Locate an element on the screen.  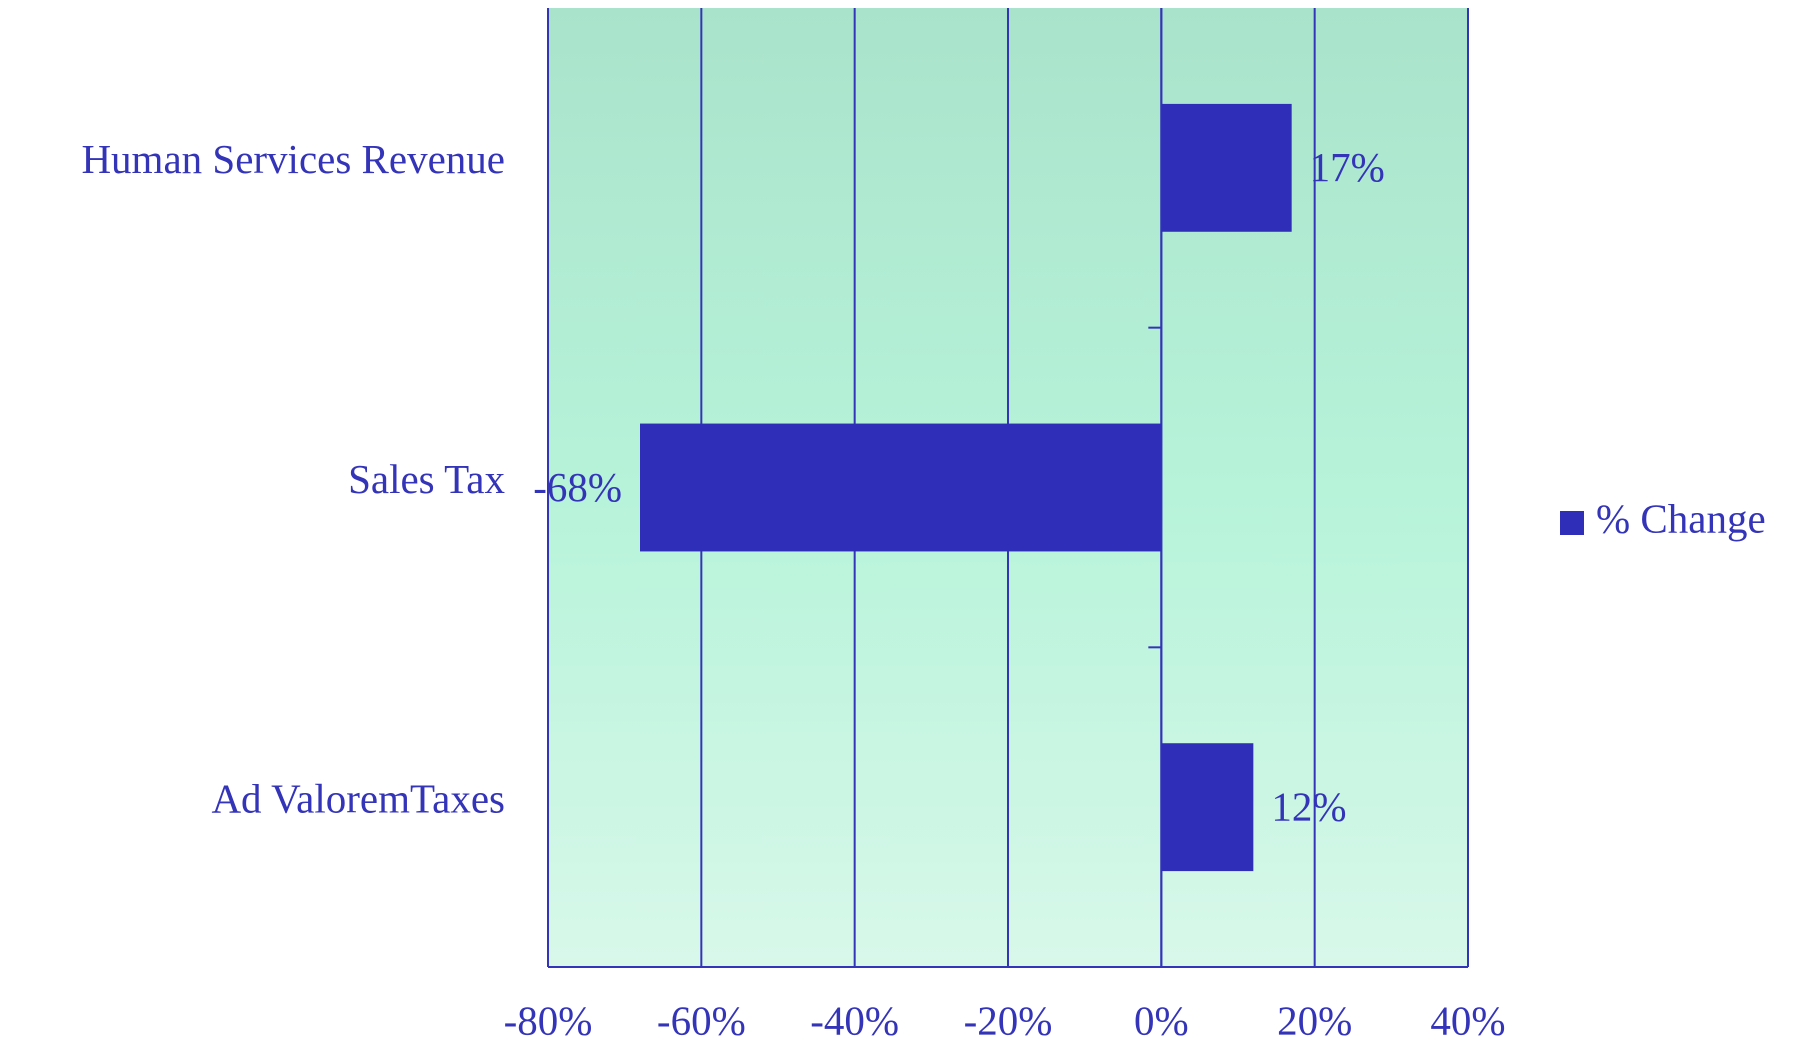
x-tick-label: -80% is located at coordinates (548, 1020).